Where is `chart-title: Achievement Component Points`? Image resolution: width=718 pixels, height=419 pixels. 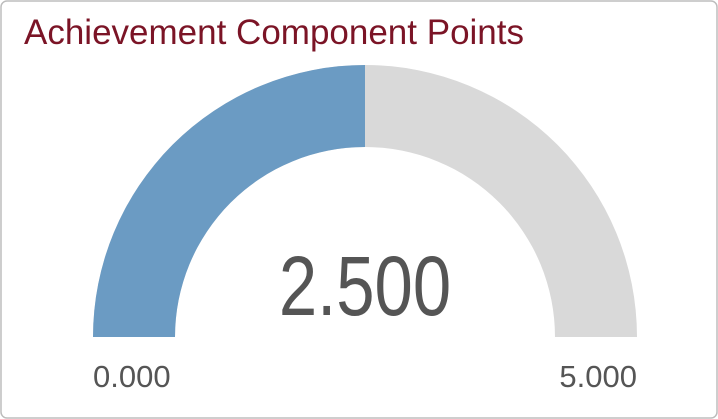 chart-title: Achievement Component Points is located at coordinates (274, 32).